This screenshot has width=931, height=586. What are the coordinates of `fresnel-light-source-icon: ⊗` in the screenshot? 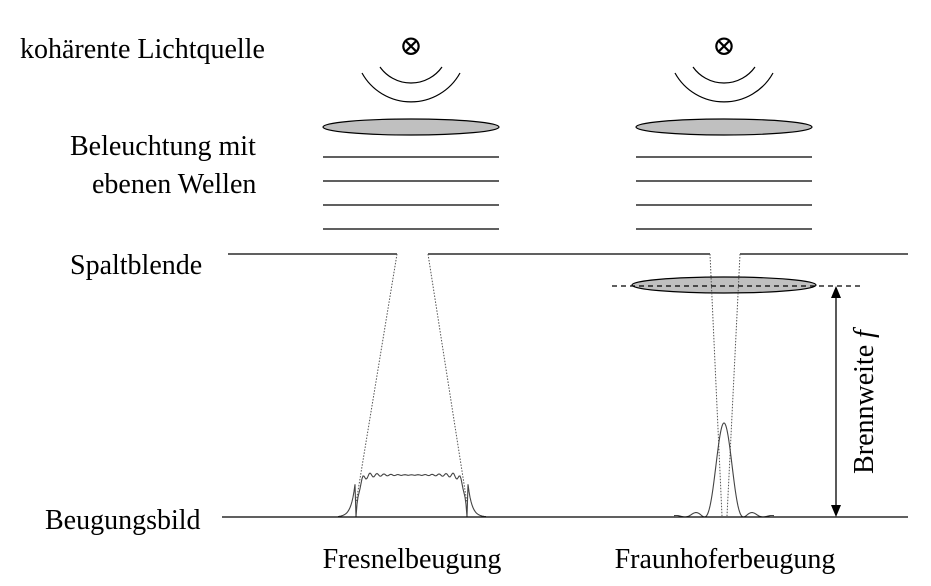 It's located at (410, 46).